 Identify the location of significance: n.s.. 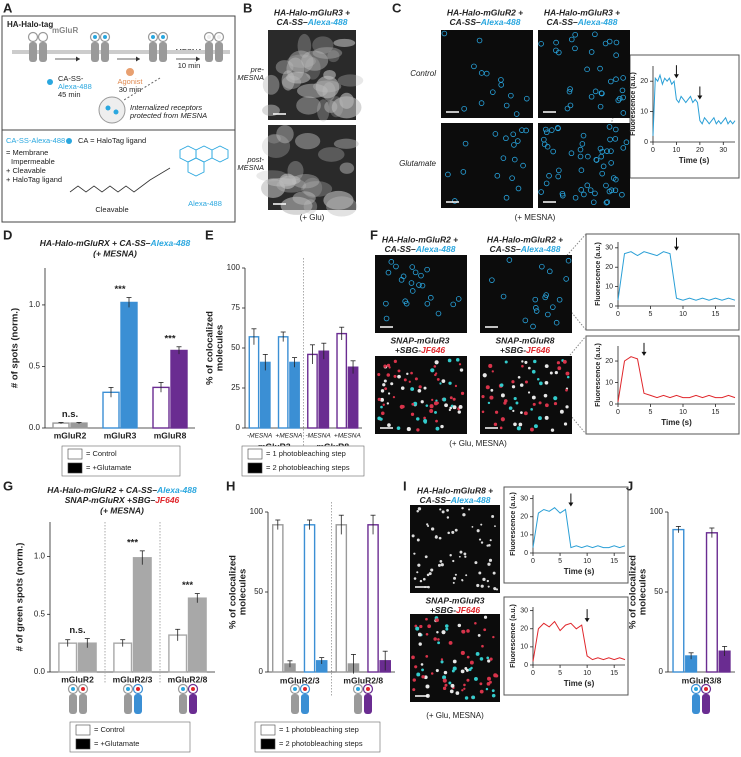
(70, 414).